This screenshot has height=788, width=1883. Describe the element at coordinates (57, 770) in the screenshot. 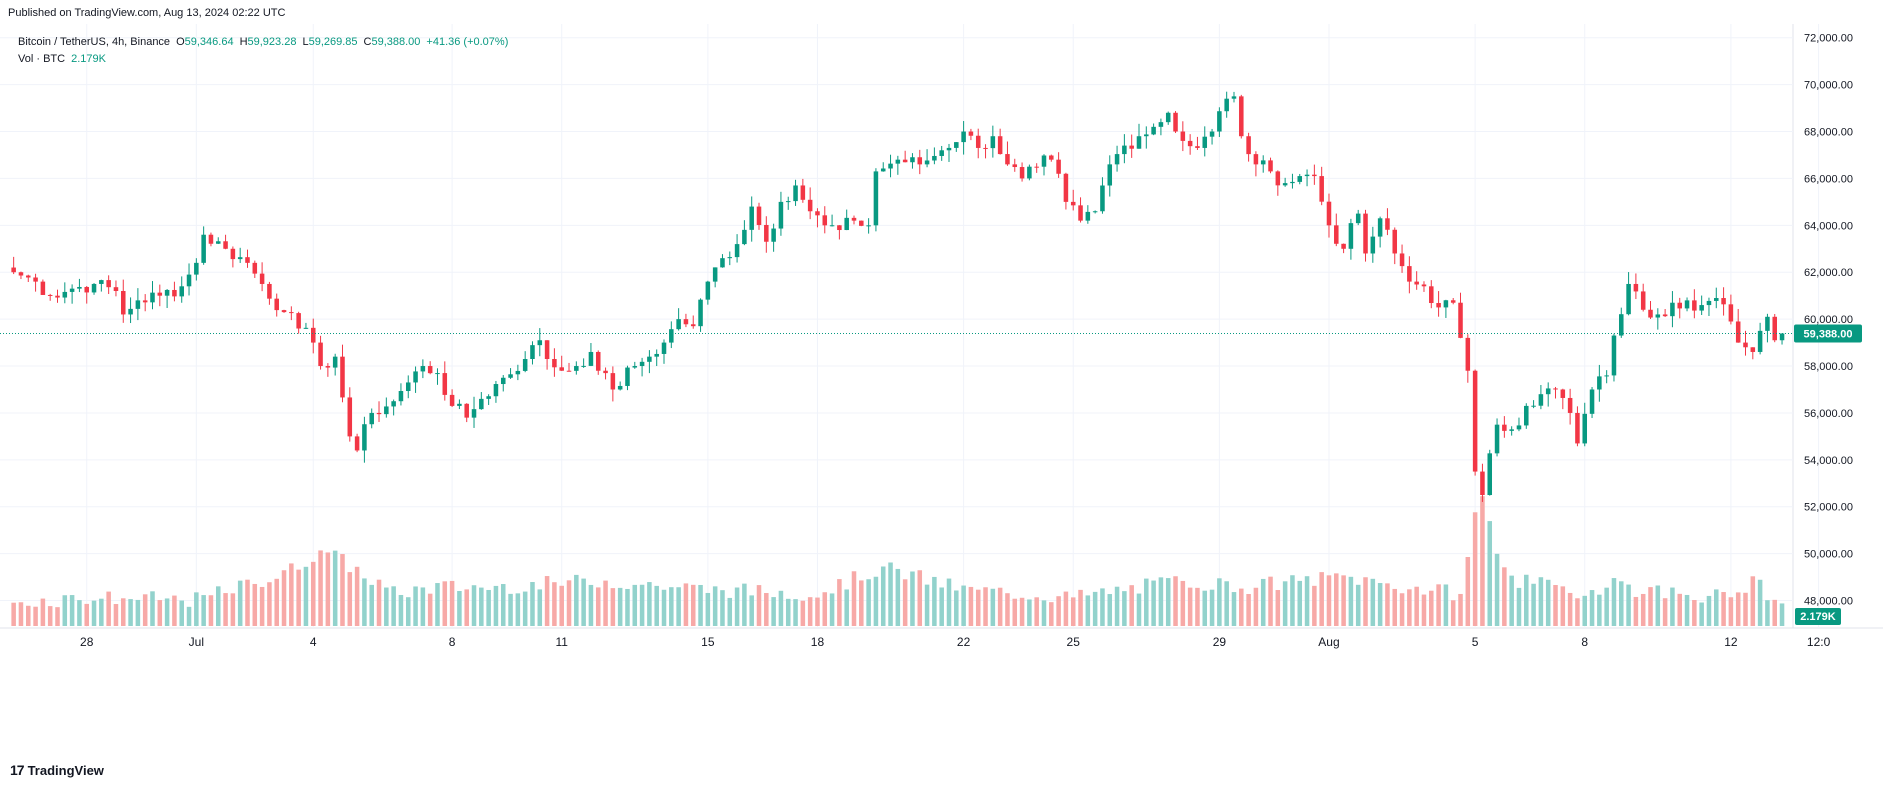

I see `tradingview-logo: 17 TradingView` at that location.